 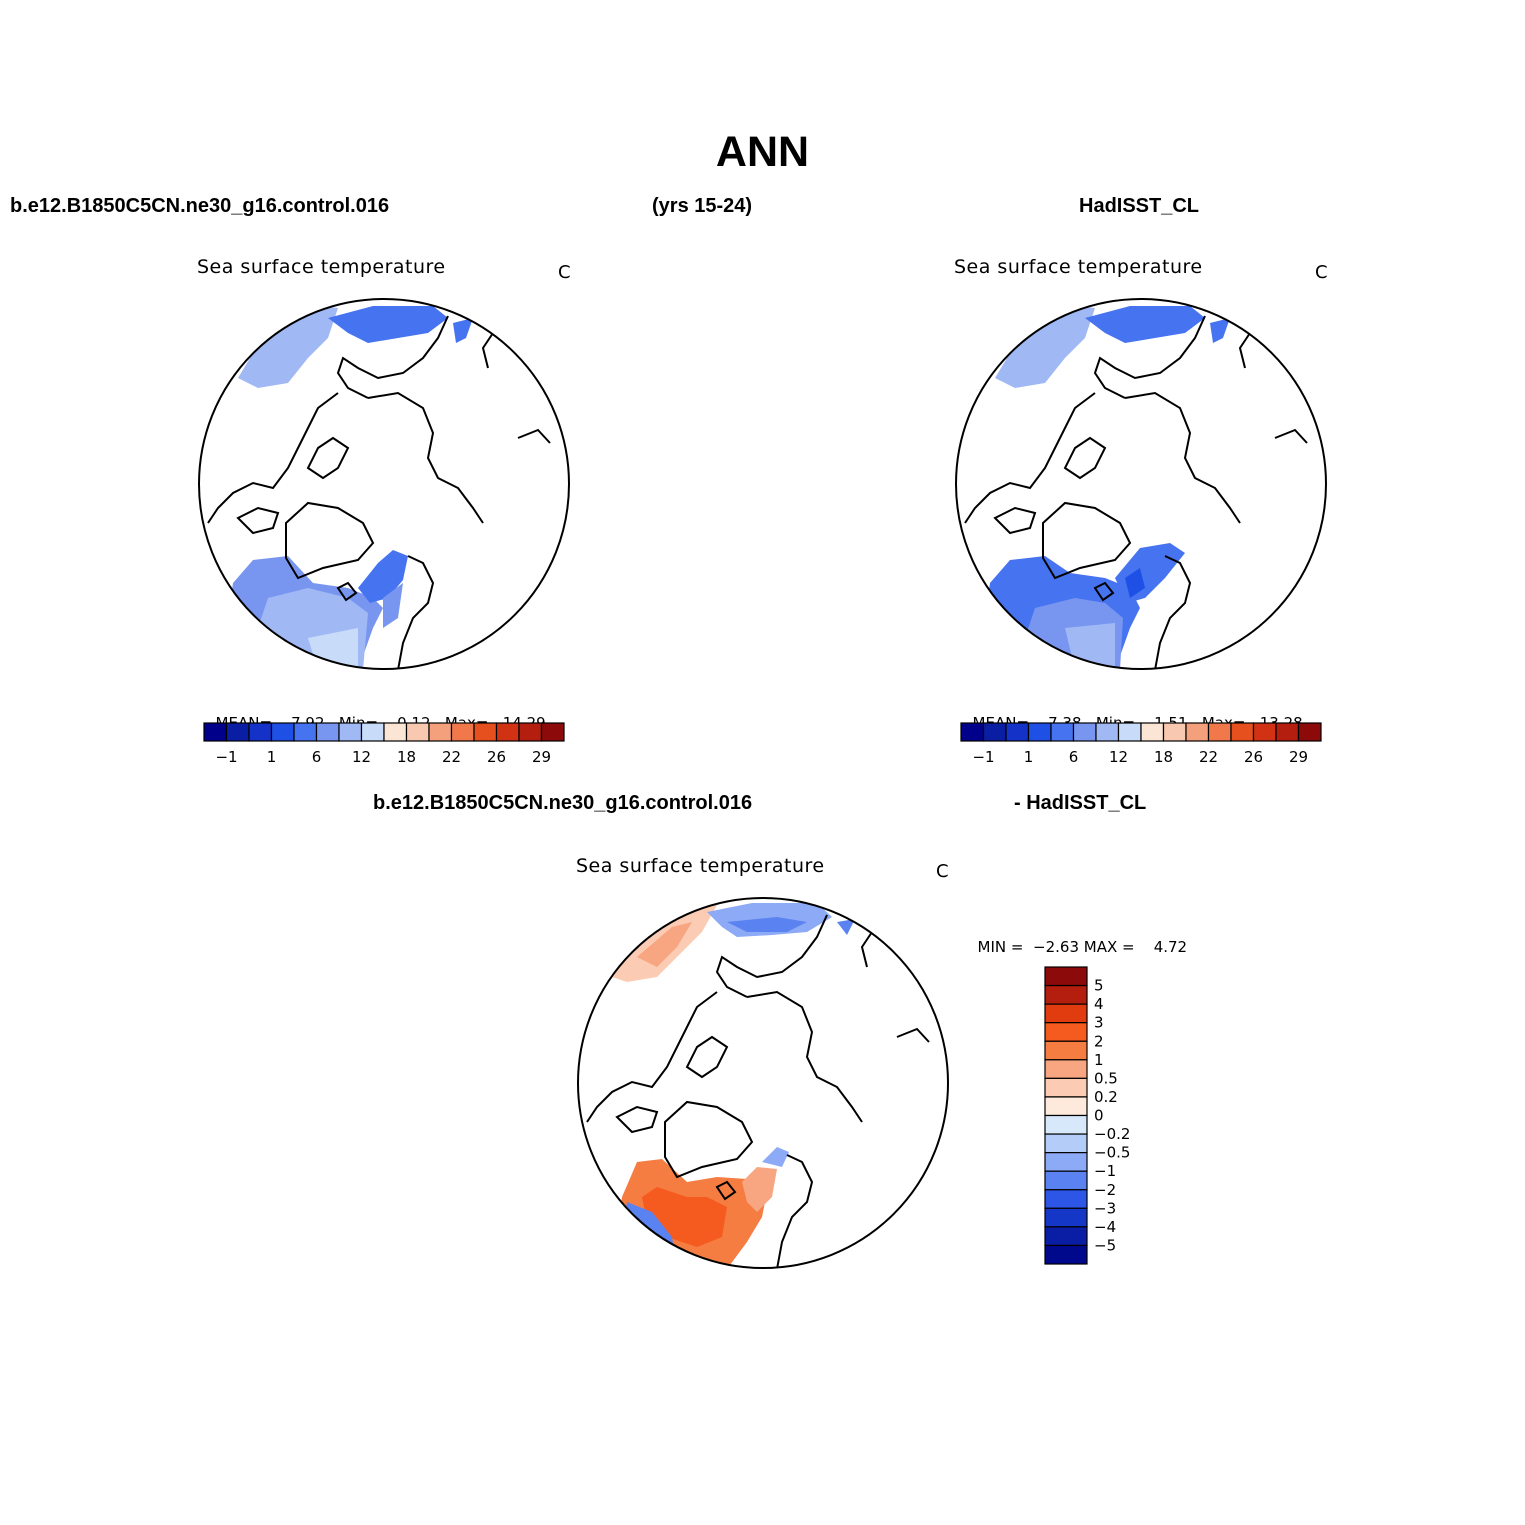 I want to click on diff-colorbar-tick-label: 0.5, so click(x=1106, y=1078).